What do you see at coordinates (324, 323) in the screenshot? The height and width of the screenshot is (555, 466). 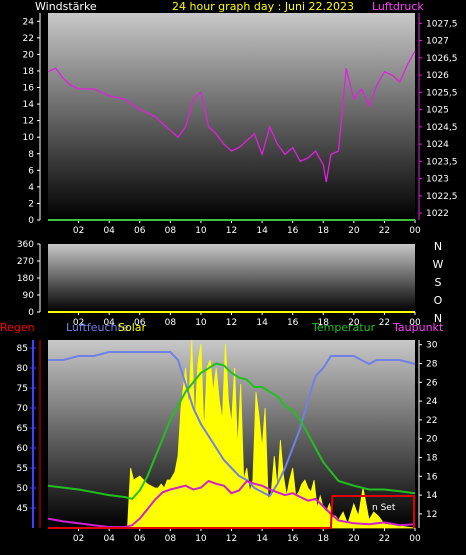 I see `x-tick-label-2: 18` at bounding box center [324, 323].